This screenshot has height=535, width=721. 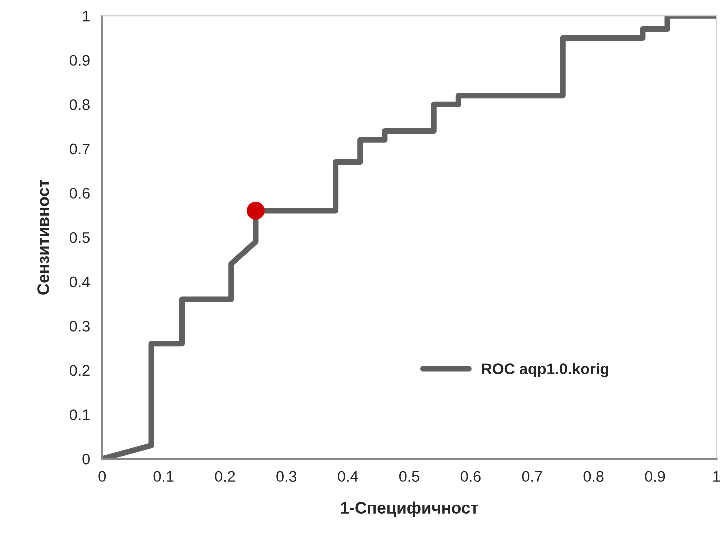 What do you see at coordinates (80, 238) in the screenshot?
I see `y-tick-label: 0.5` at bounding box center [80, 238].